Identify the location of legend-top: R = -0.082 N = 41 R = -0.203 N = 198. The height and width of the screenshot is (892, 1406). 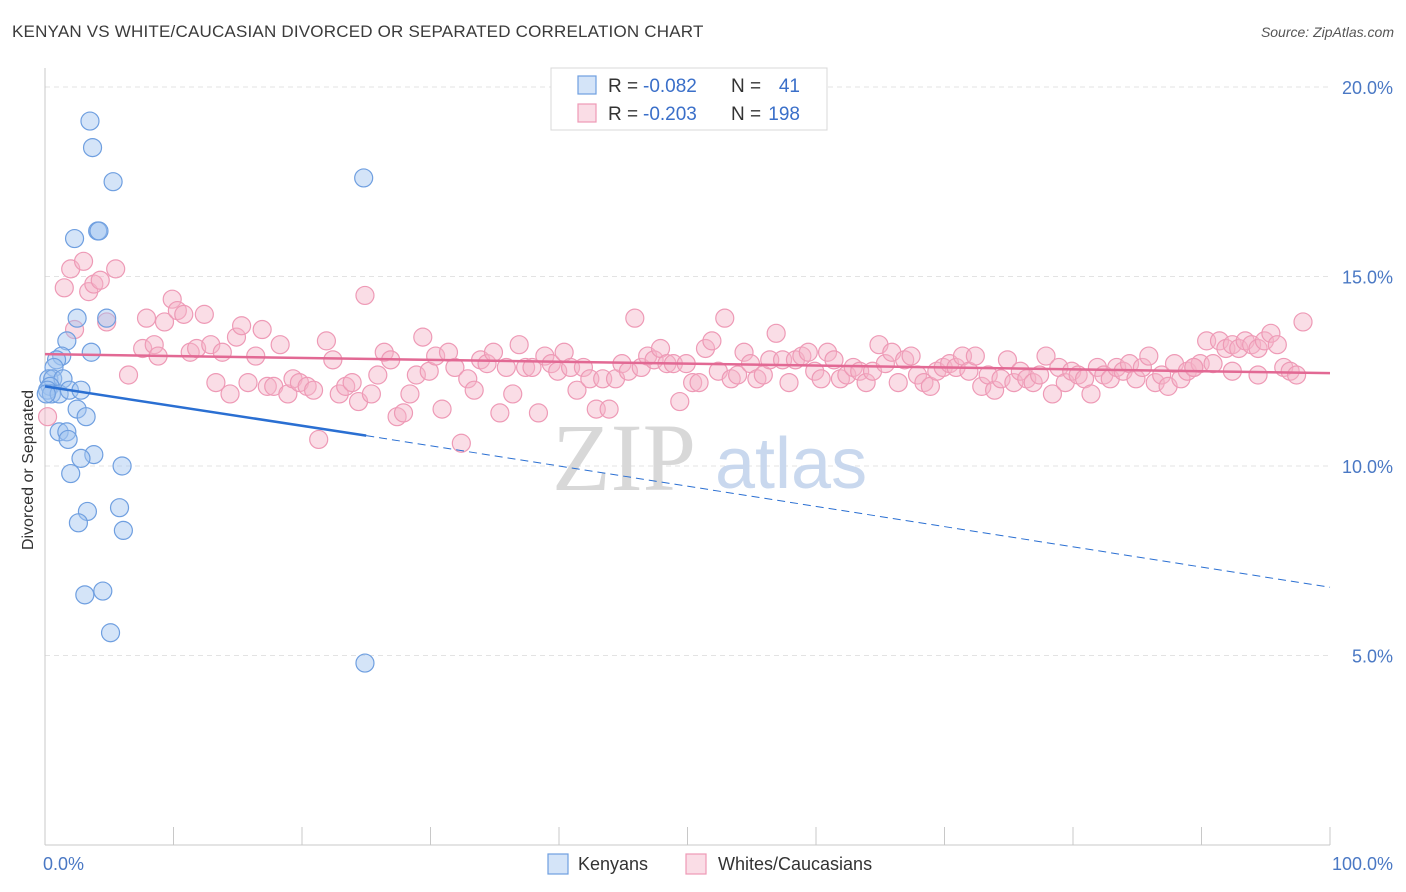
(689, 99).